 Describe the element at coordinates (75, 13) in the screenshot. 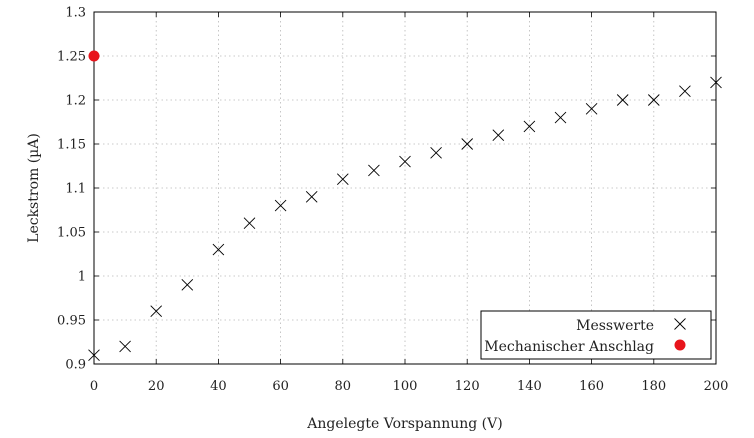

I see `y-tick-label: 1.3` at that location.